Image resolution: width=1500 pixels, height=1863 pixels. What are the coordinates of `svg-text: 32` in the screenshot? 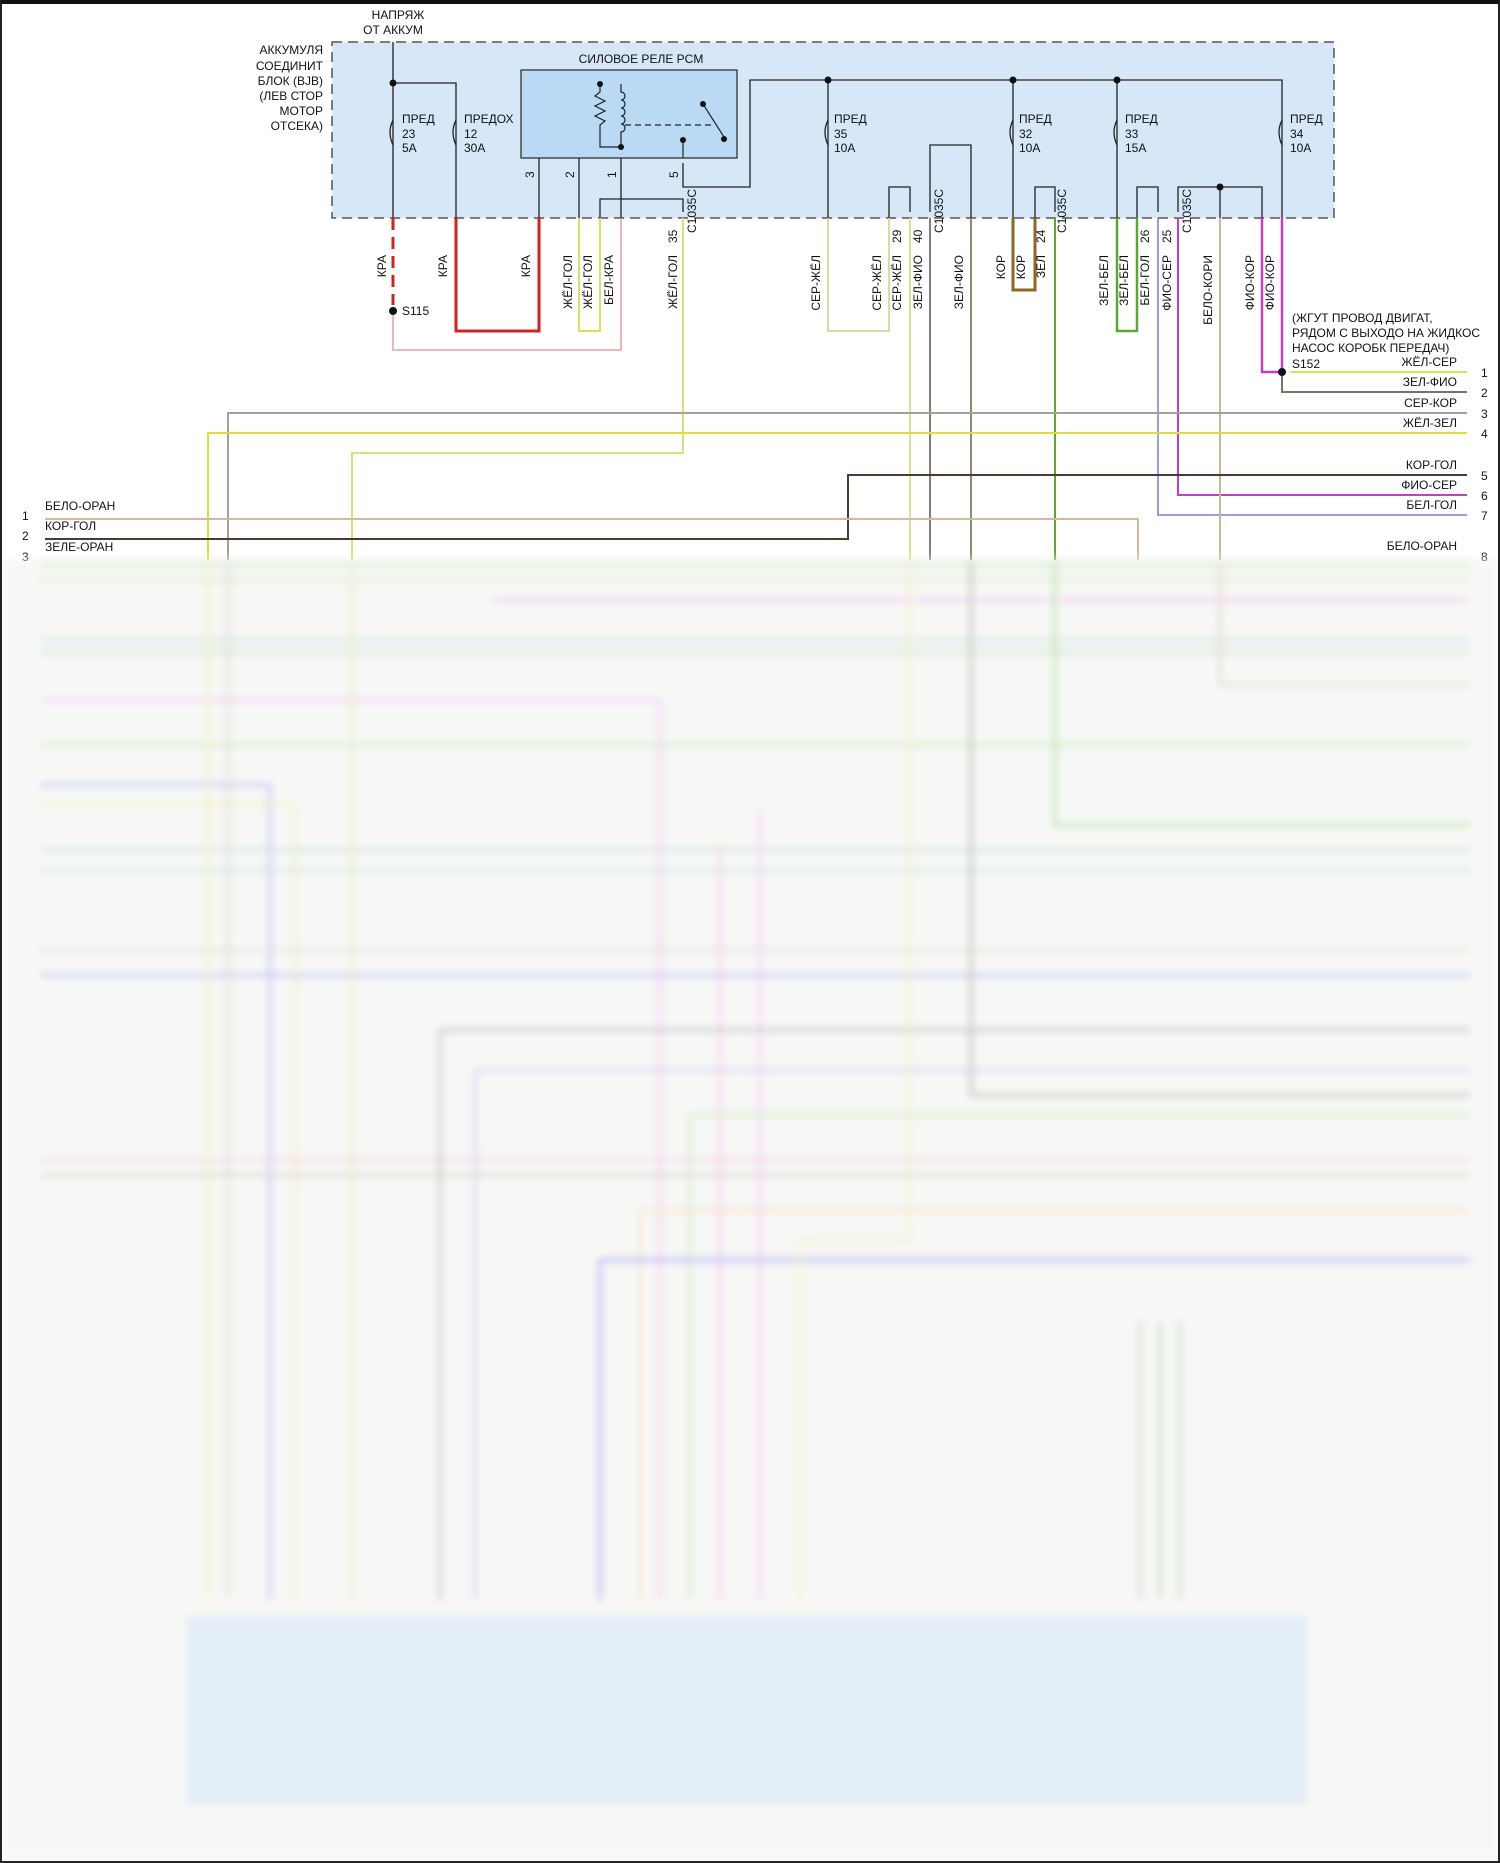 It's located at (1026, 134).